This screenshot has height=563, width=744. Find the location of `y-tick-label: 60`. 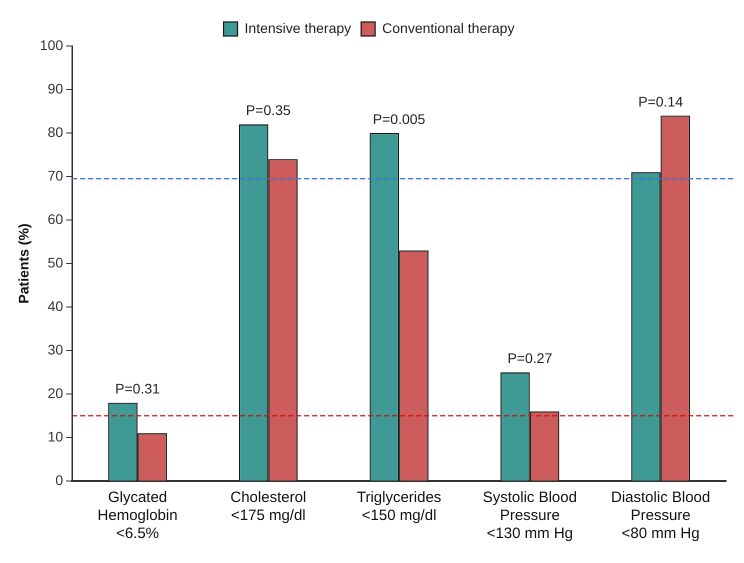

y-tick-label: 60 is located at coordinates (56, 218).